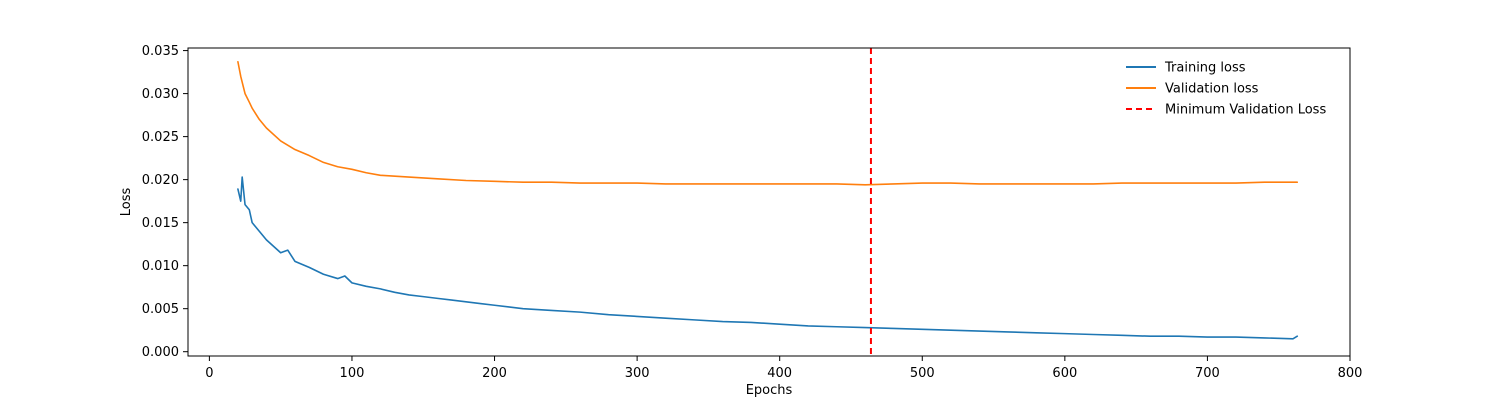  What do you see at coordinates (160, 137) in the screenshot?
I see `y-tick-label: 0.025` at bounding box center [160, 137].